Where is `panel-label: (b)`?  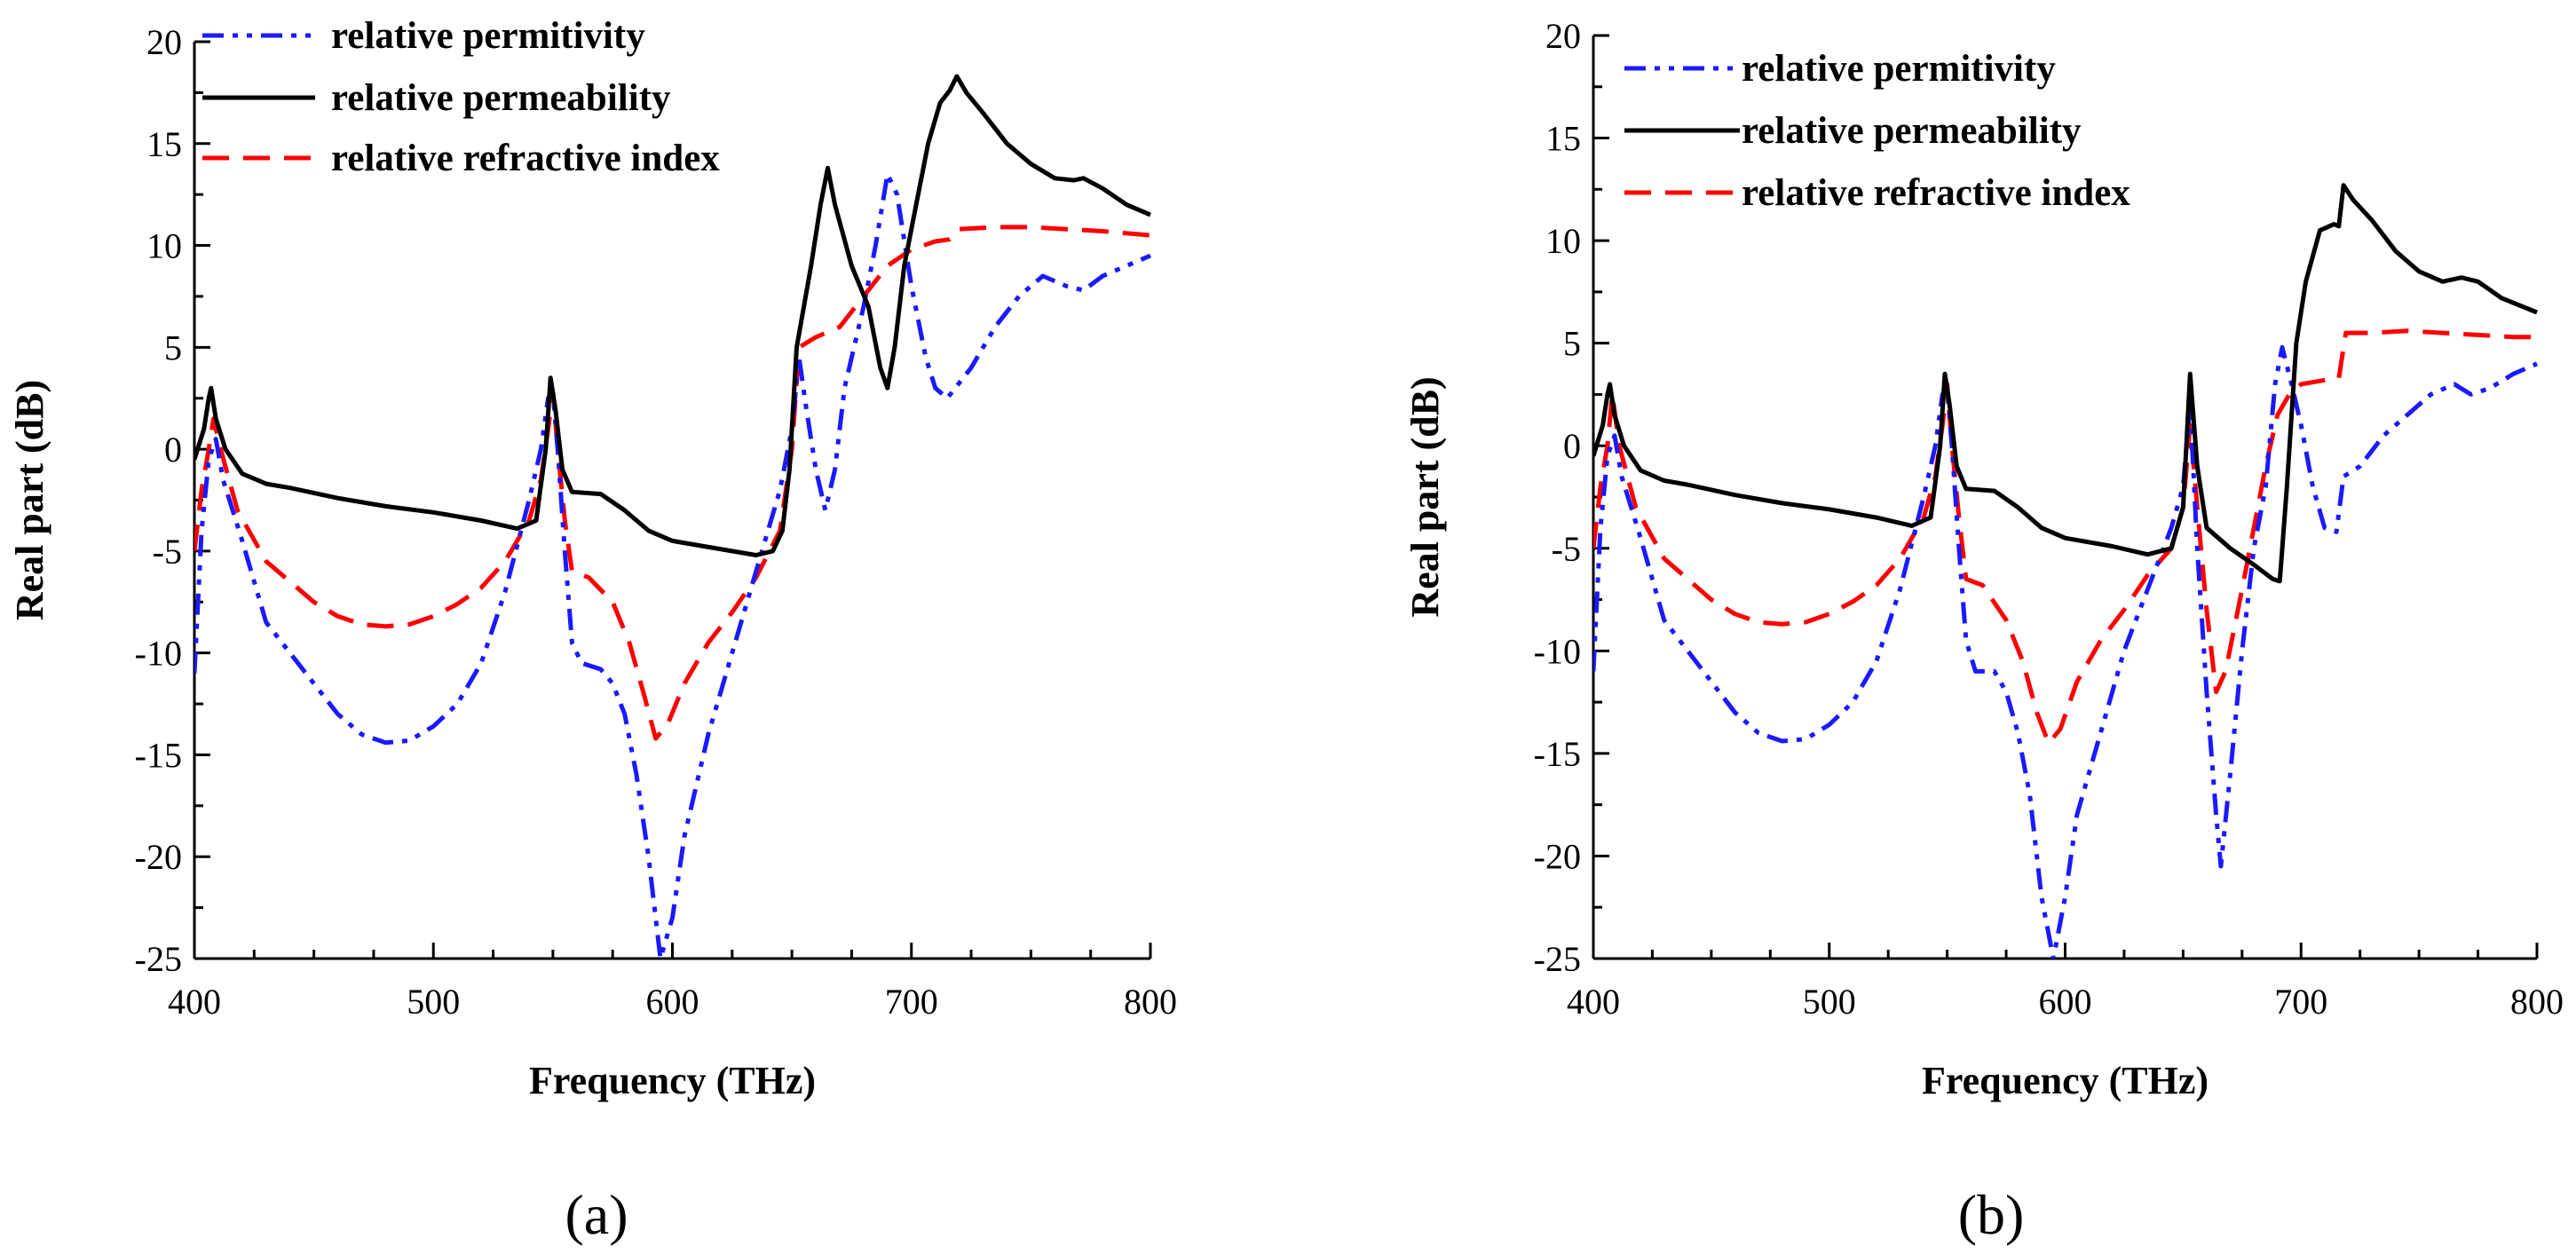
panel-label: (b) is located at coordinates (1991, 1214).